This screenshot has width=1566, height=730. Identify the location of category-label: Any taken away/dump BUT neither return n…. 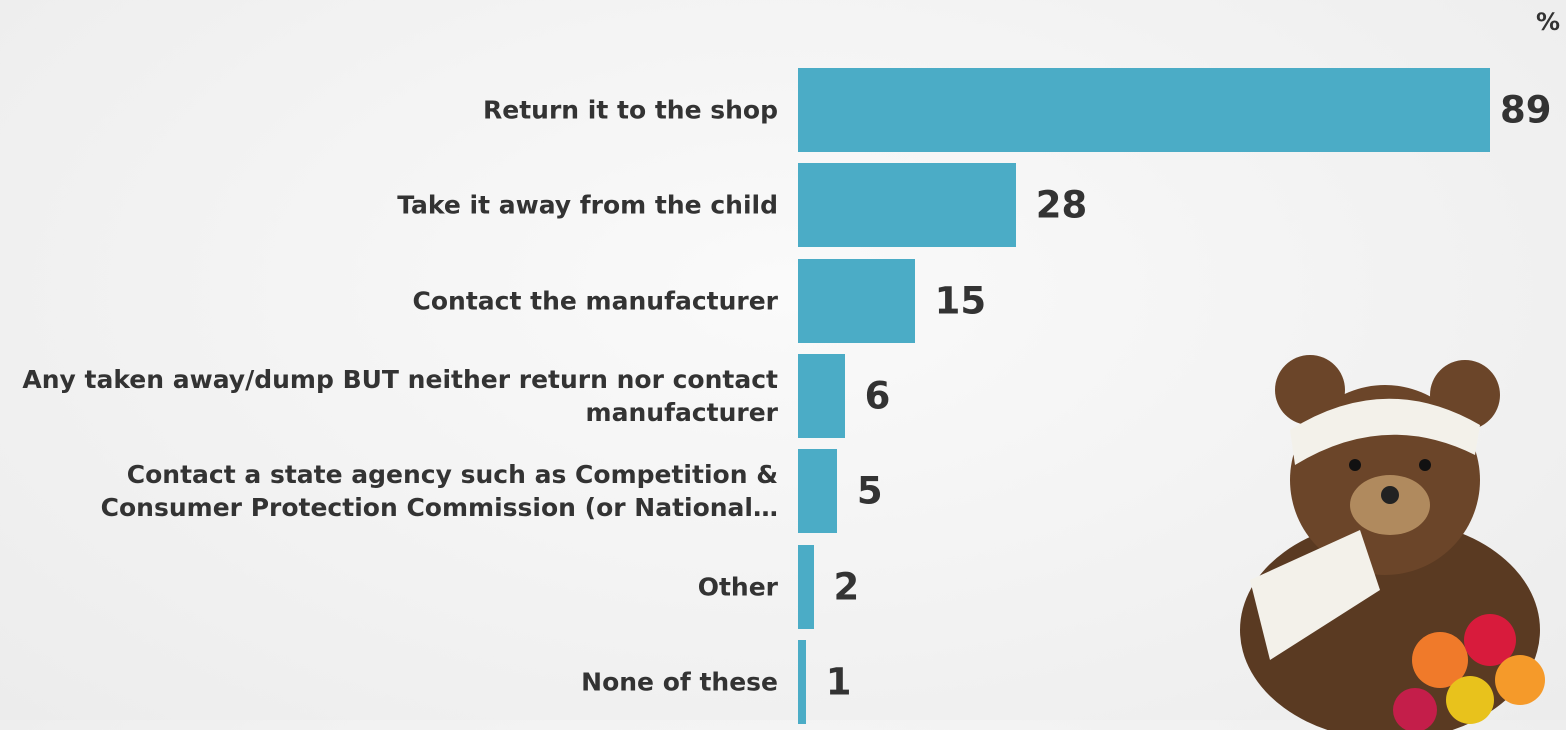
(400, 395).